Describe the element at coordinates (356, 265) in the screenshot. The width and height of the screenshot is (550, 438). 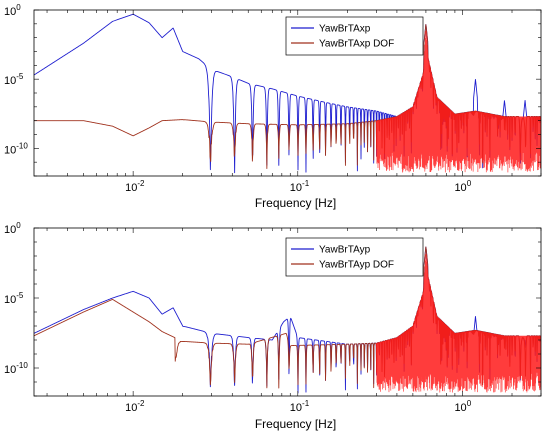
I see `legend-label: YawBrTAyp DOF` at that location.